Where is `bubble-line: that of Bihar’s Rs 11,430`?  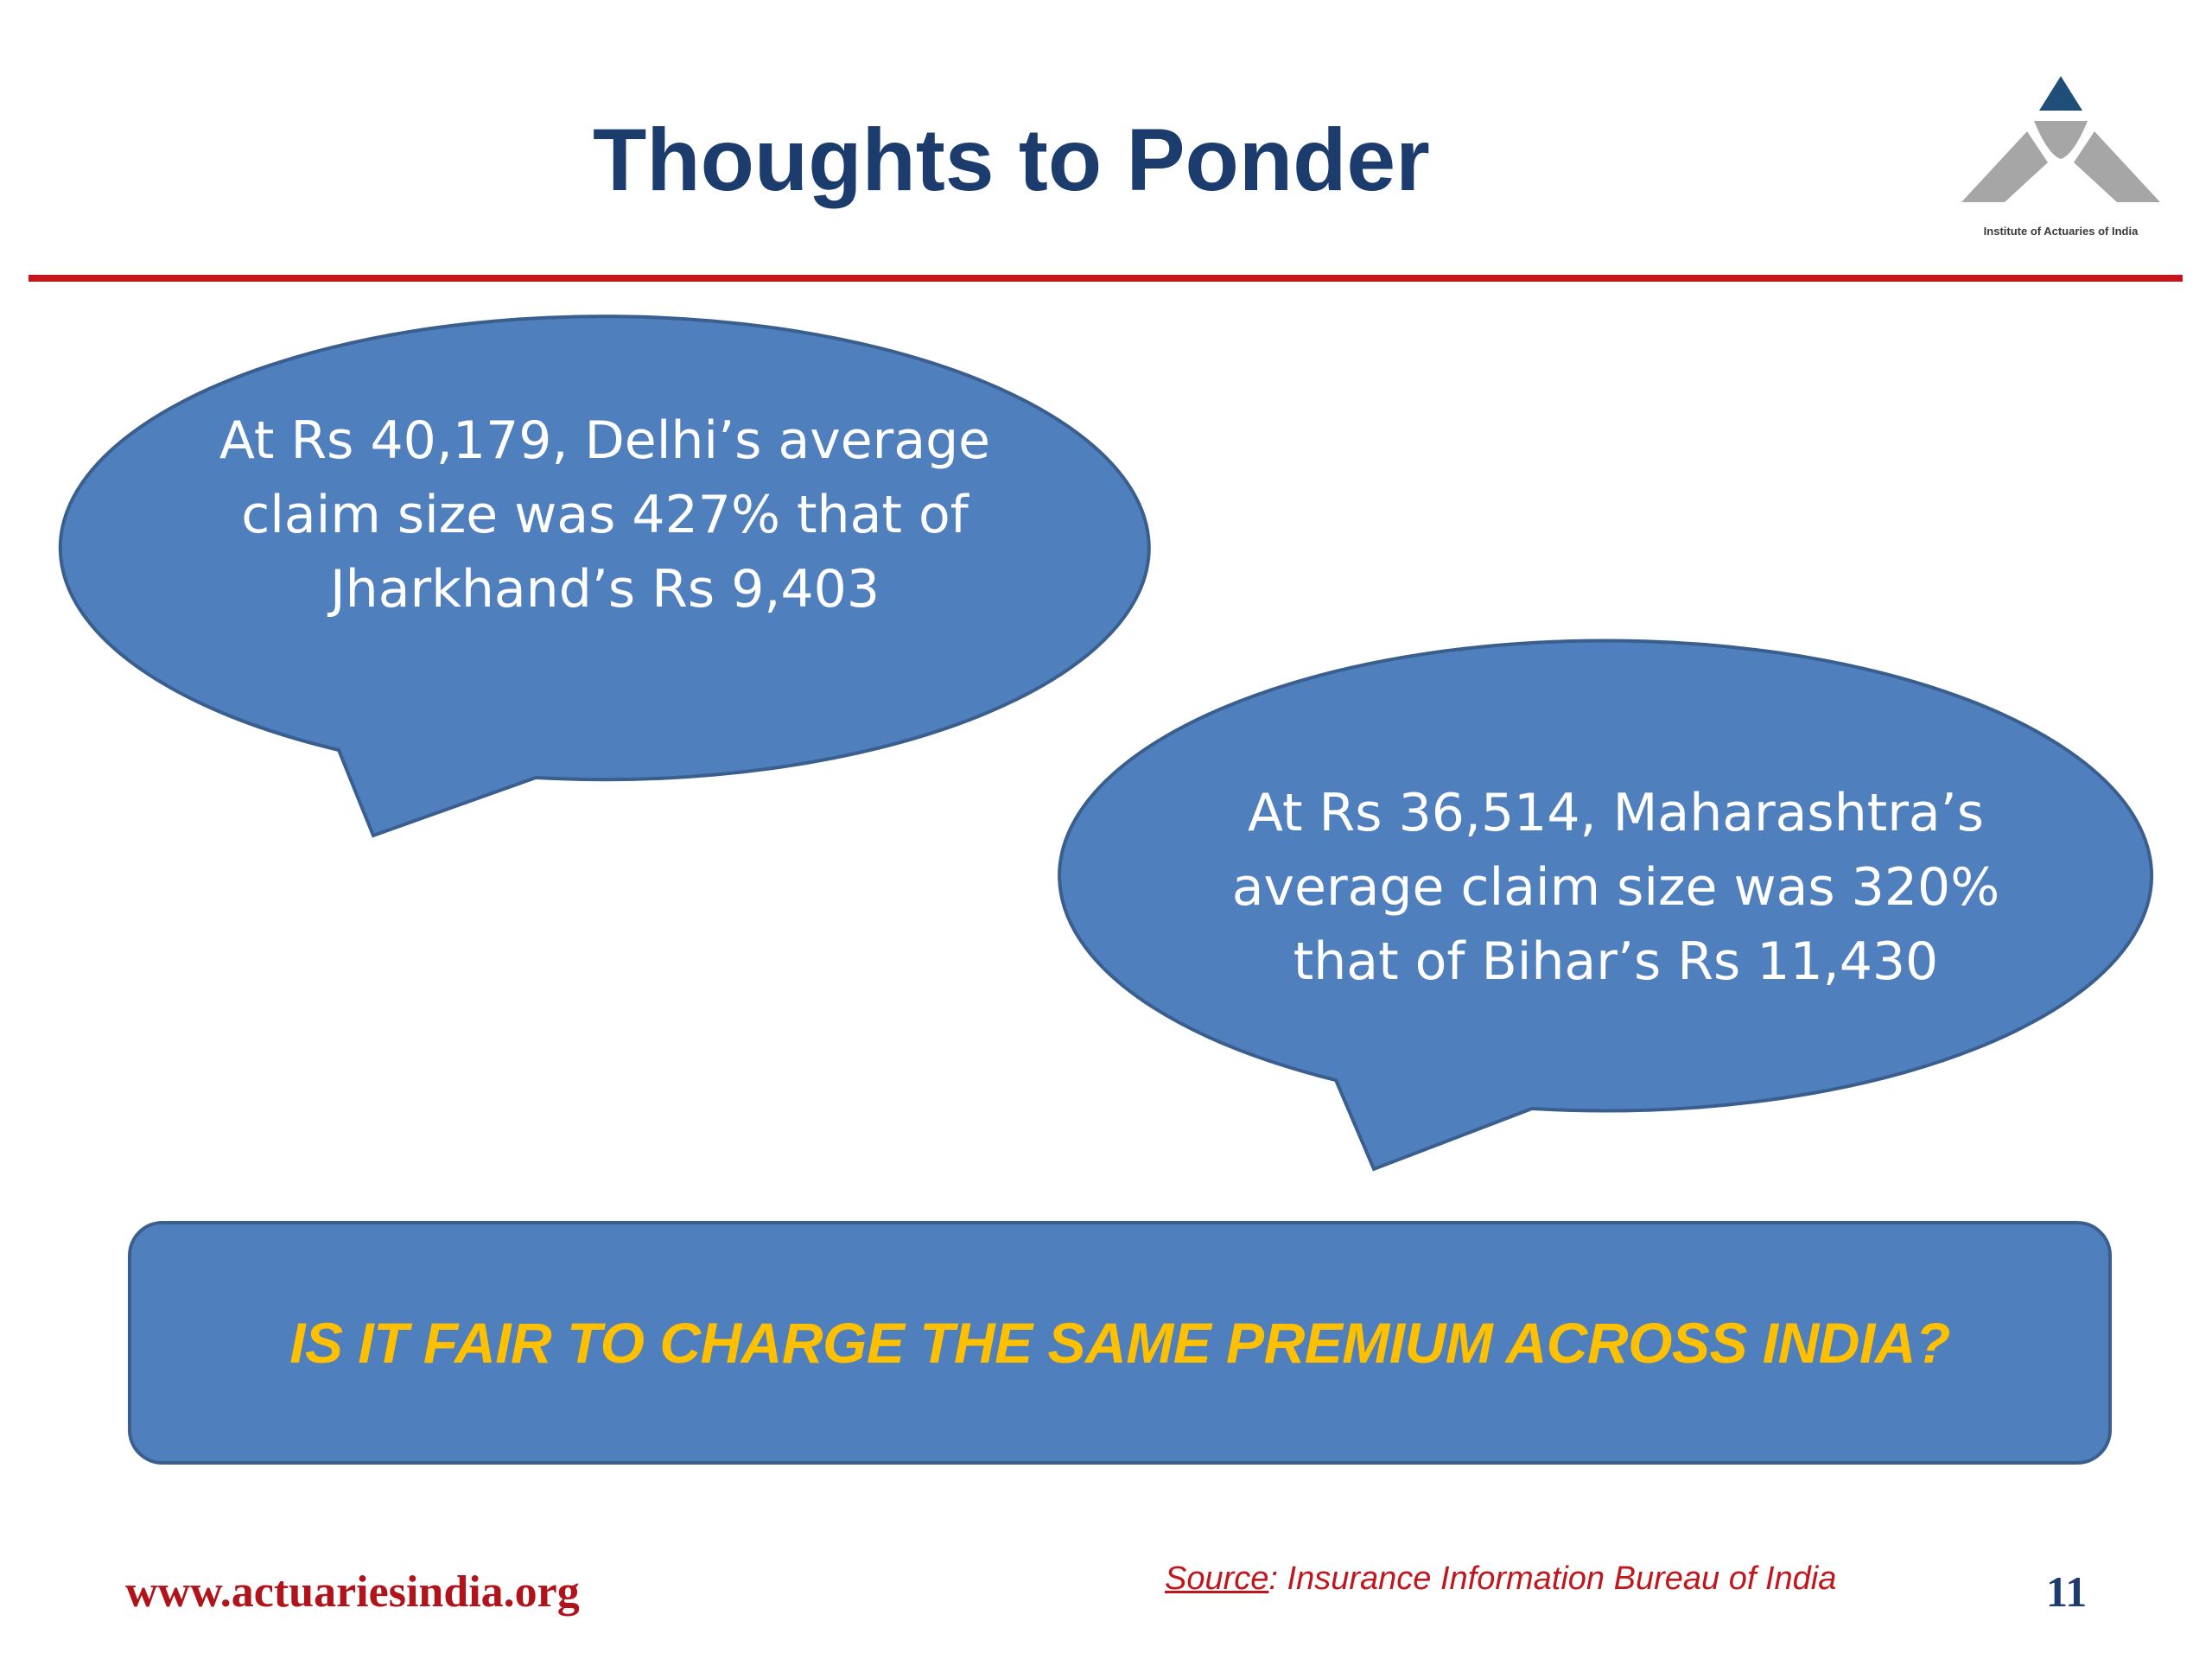
bubble-line: that of Bihar’s Rs 11,430 is located at coordinates (1616, 961).